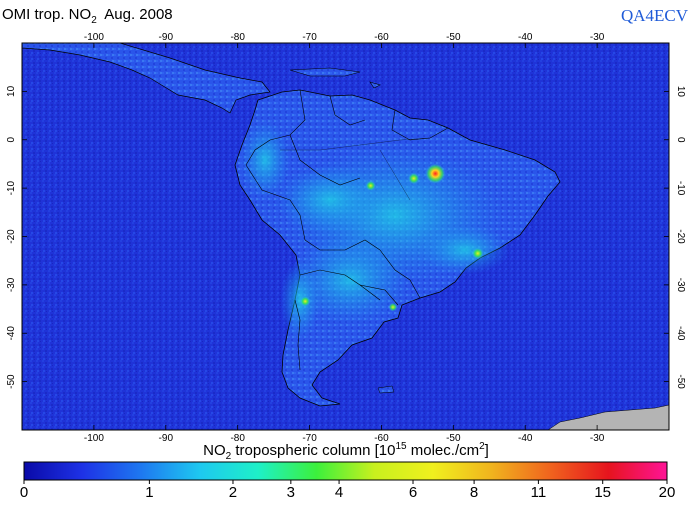  What do you see at coordinates (680, 188) in the screenshot?
I see `lat-label-right: -10` at bounding box center [680, 188].